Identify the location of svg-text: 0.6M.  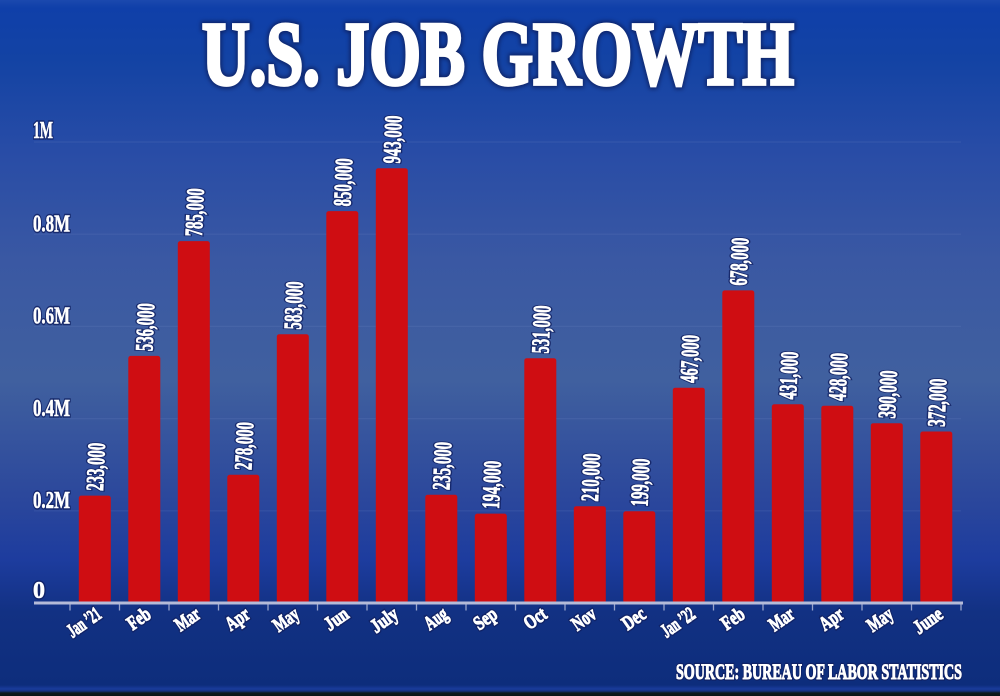
(51, 317).